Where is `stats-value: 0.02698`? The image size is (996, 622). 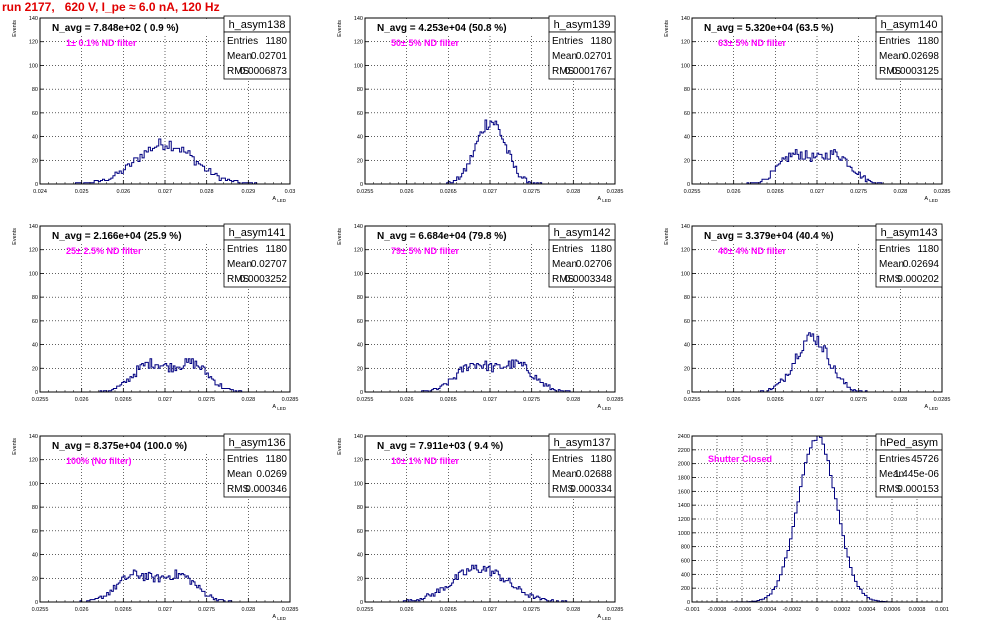
stats-value: 0.02698 is located at coordinates (921, 56).